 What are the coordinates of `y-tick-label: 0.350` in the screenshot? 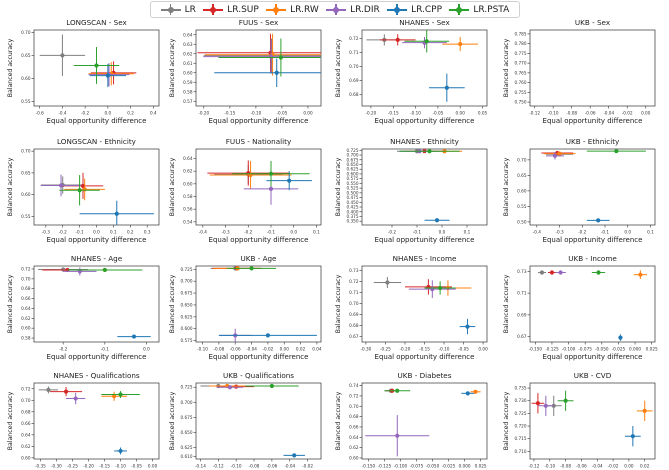 It's located at (353, 221).